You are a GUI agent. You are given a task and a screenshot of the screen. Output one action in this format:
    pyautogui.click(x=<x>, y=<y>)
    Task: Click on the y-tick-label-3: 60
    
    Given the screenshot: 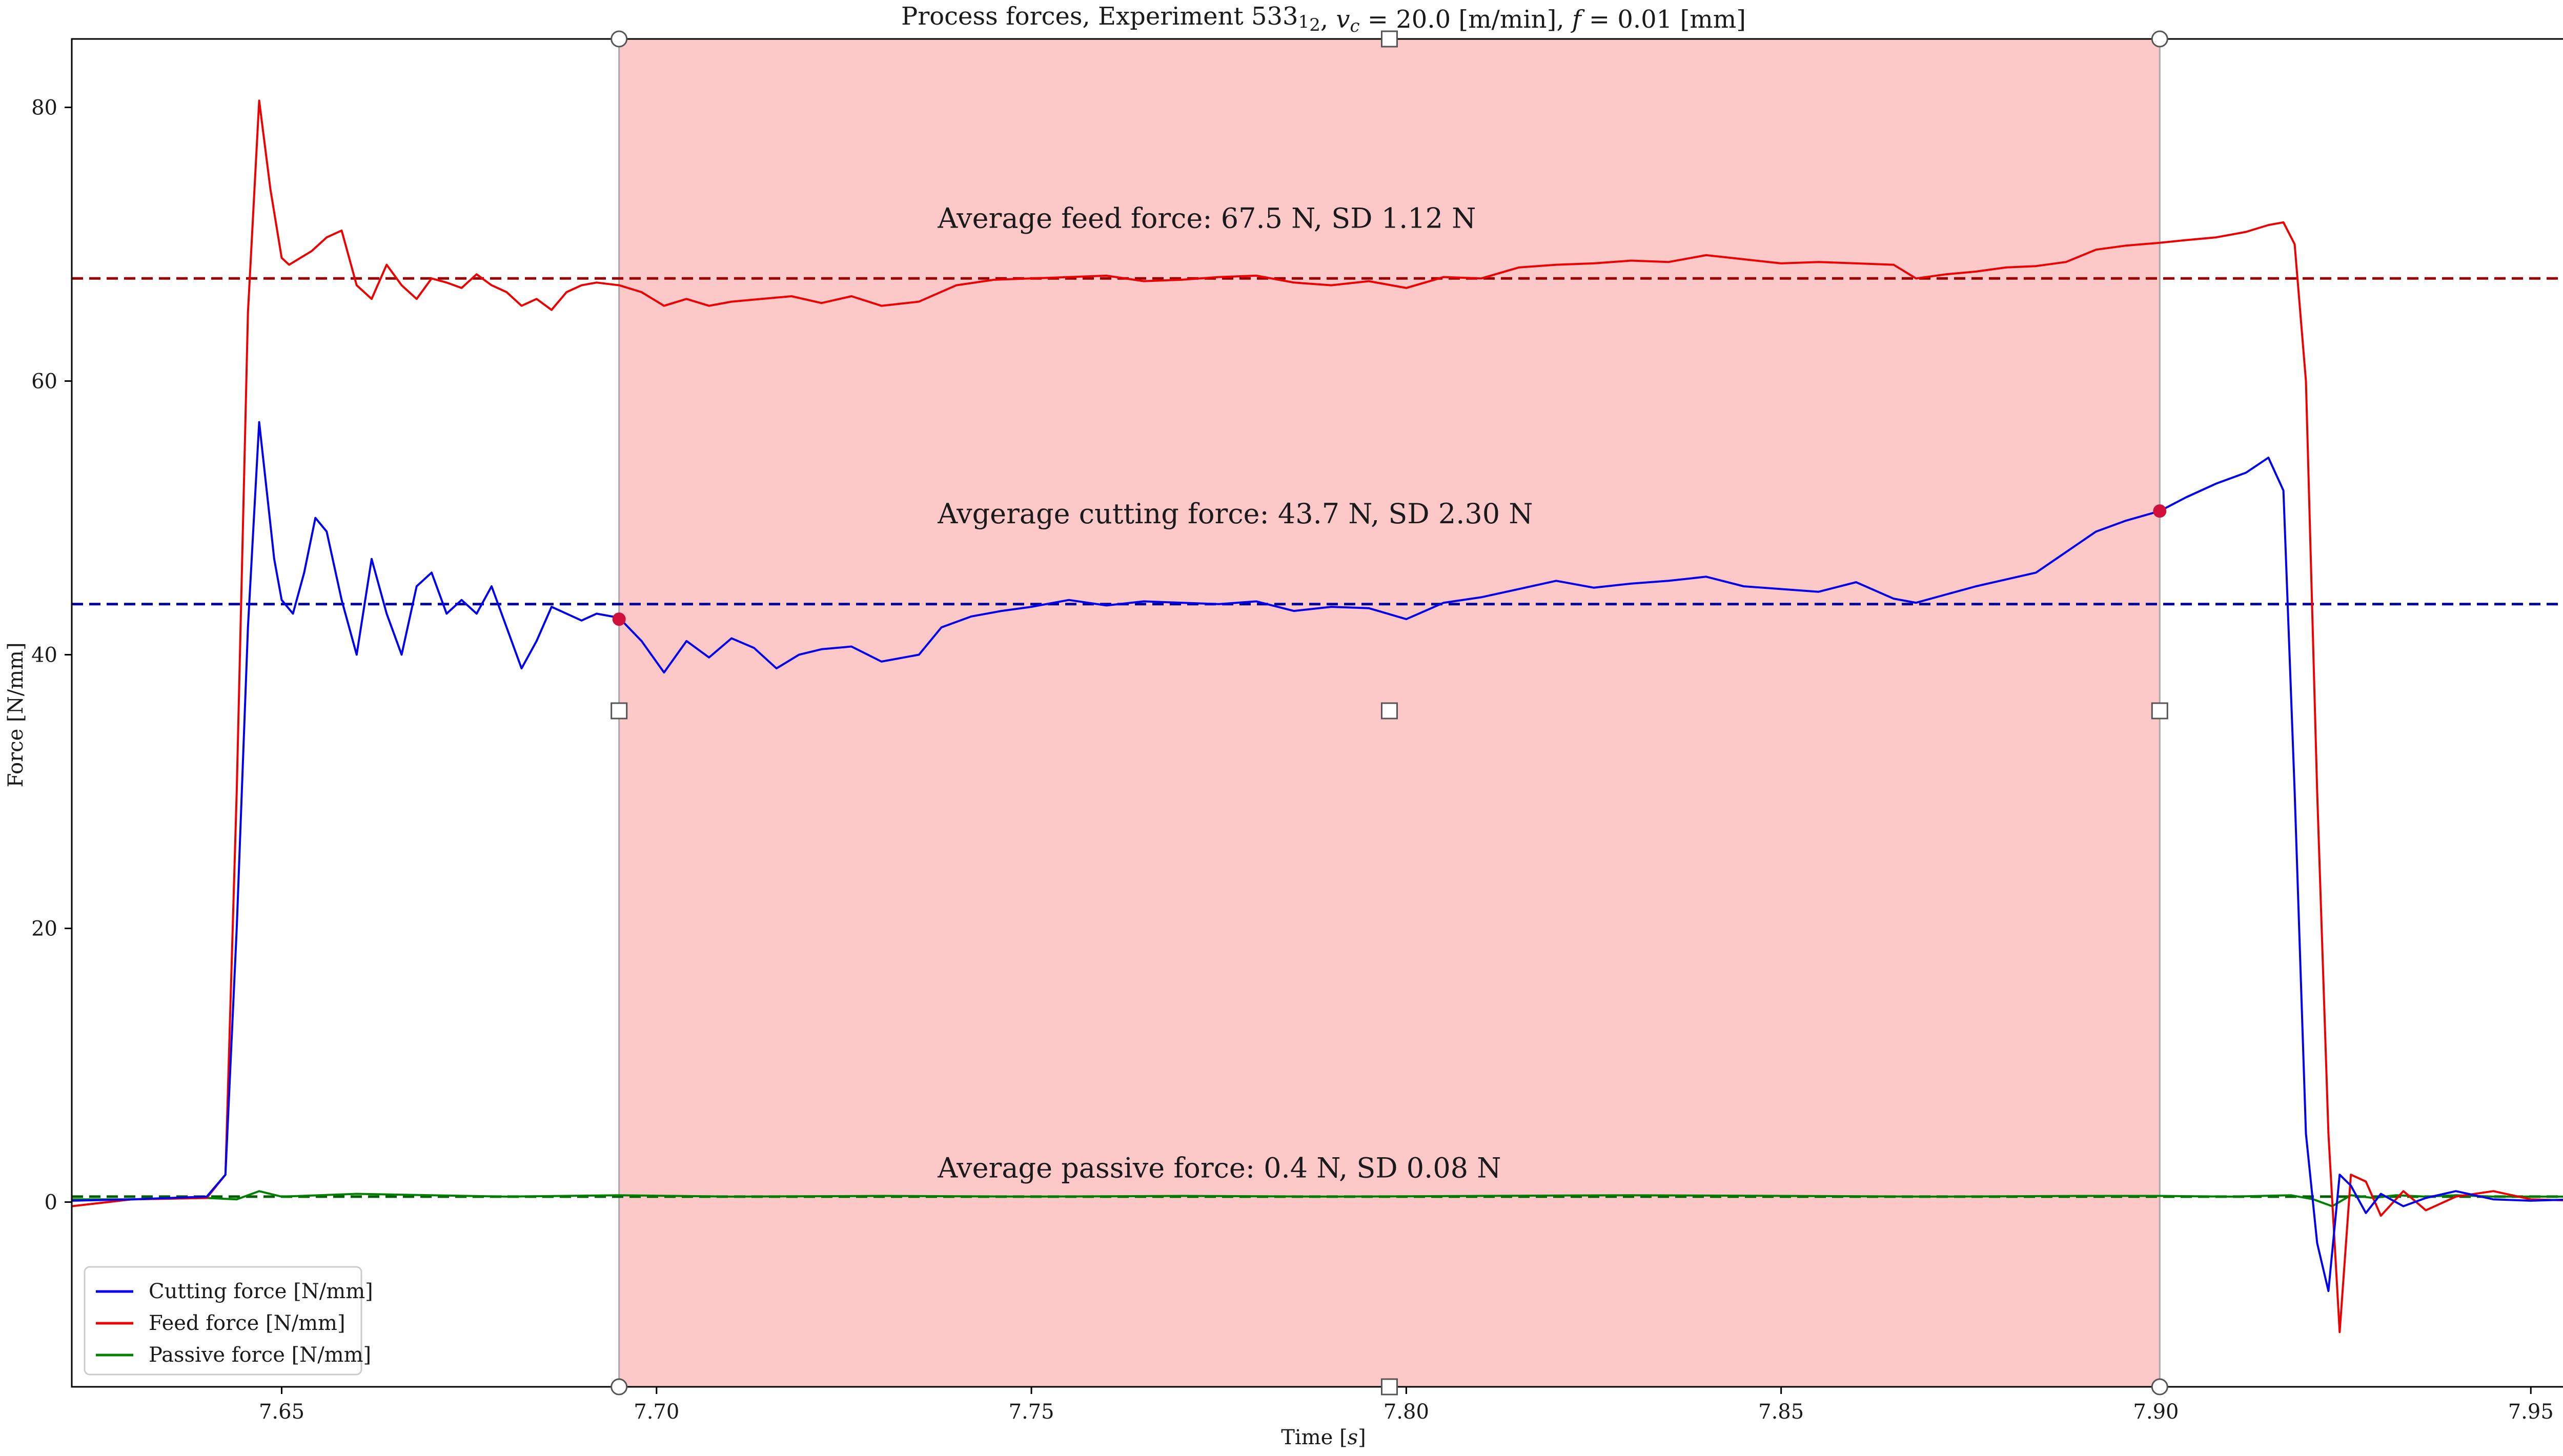 What is the action you would take?
    pyautogui.click(x=44, y=382)
    